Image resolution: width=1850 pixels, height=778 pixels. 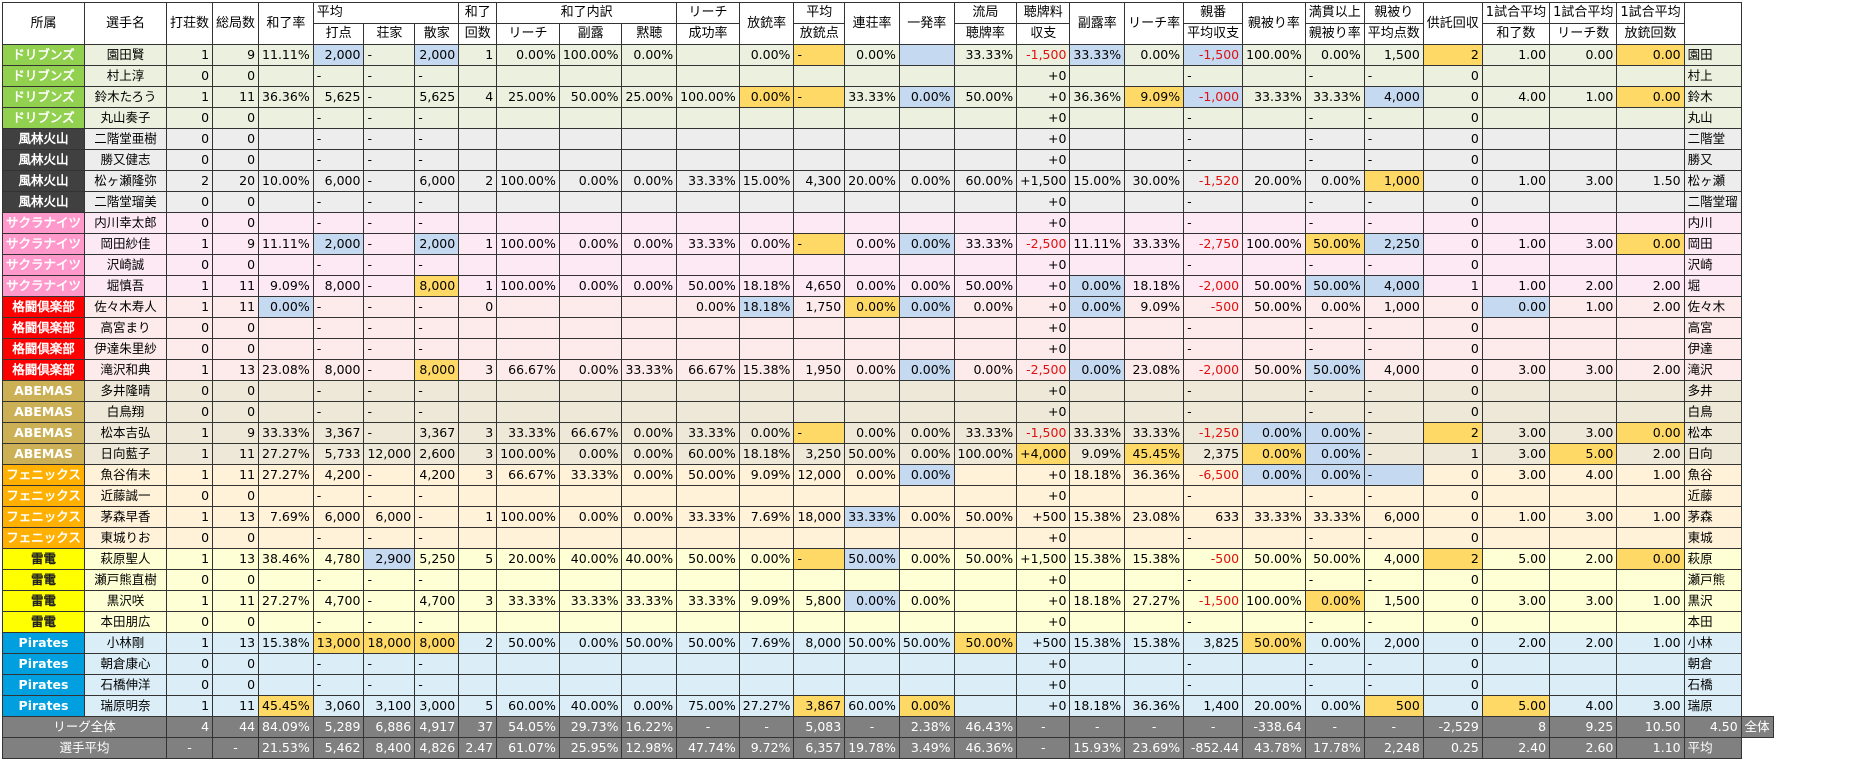 What do you see at coordinates (1712, 475) in the screenshot?
I see `short-name-cell: 魚谷` at bounding box center [1712, 475].